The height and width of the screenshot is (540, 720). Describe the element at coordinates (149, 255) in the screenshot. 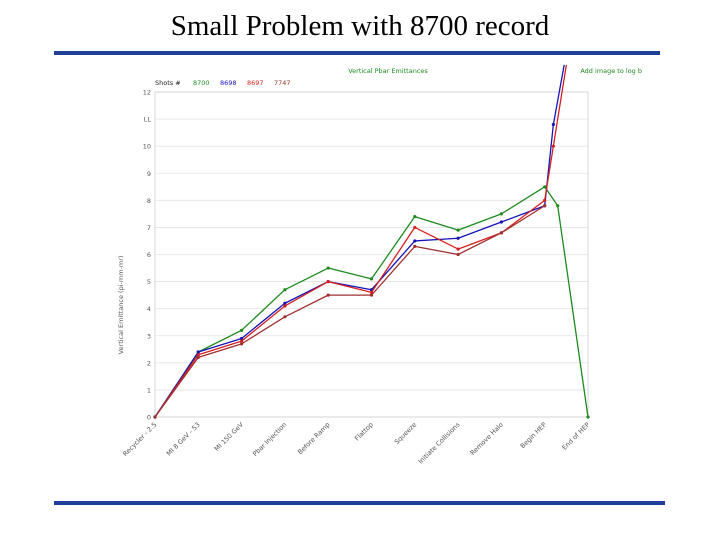

I see `y-tick-label: 6` at that location.